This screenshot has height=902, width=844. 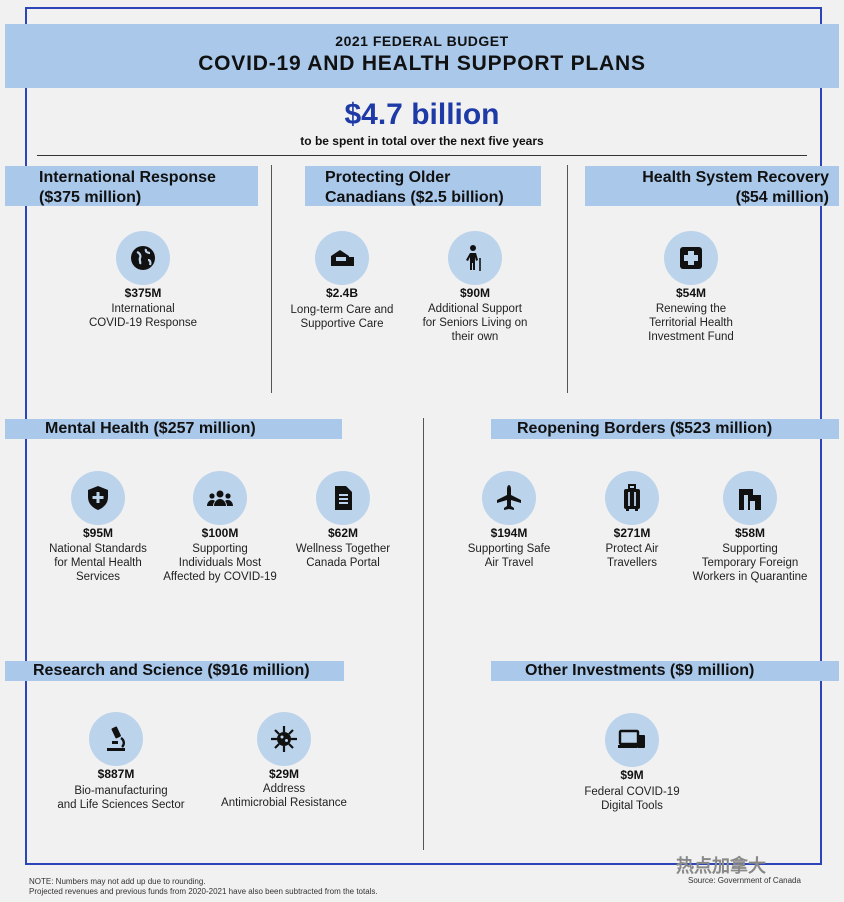 What do you see at coordinates (90, 197) in the screenshot?
I see `section-title-line: ($375 million)` at bounding box center [90, 197].